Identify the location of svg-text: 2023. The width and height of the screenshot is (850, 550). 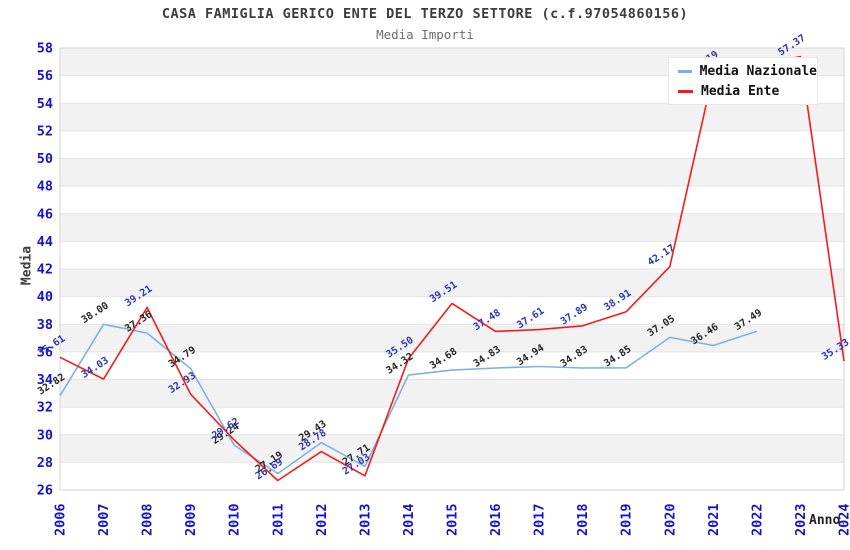
(801, 519).